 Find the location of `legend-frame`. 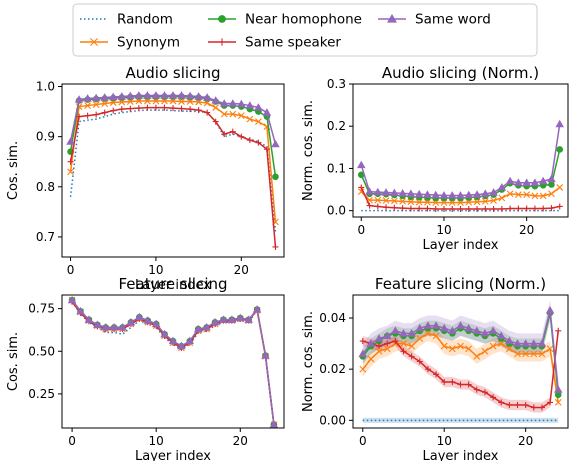

legend-frame is located at coordinates (305, 30).